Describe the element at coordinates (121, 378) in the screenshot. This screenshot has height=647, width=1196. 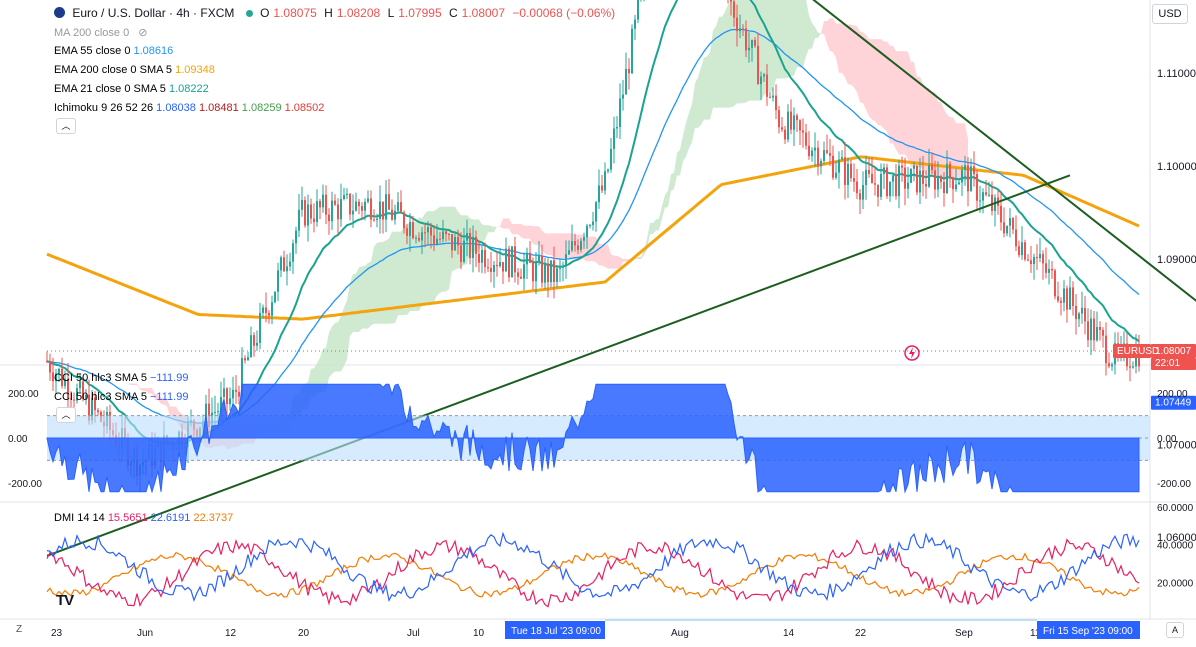
I see `cci-legend-1: CCI 50 hlc3 SMA 5 −111.99` at that location.